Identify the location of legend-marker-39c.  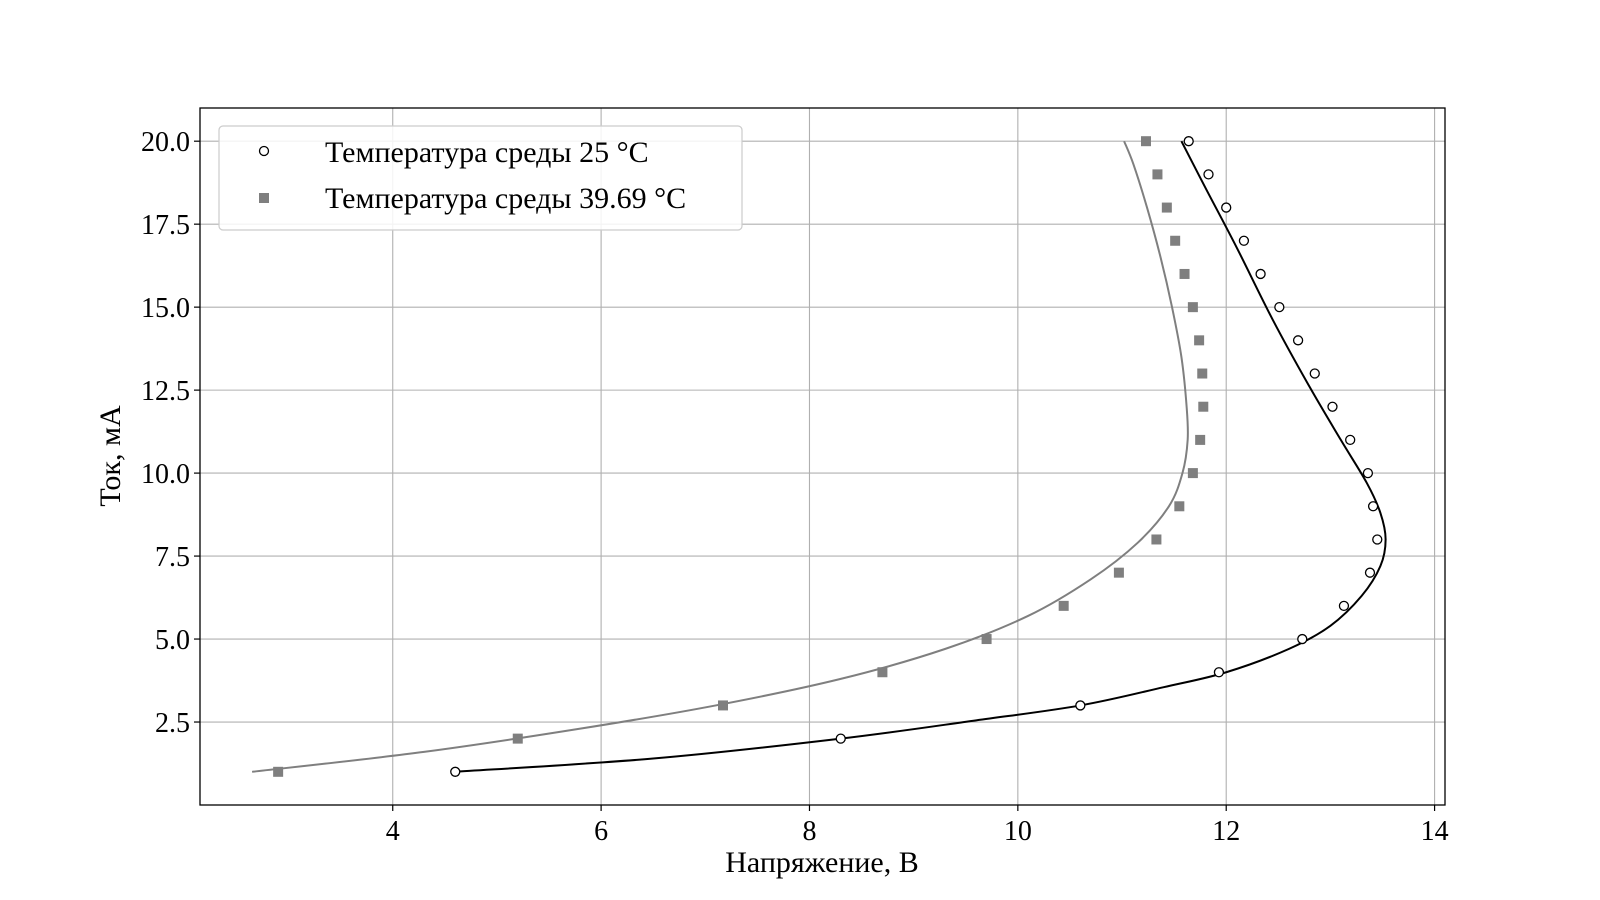
(264, 198).